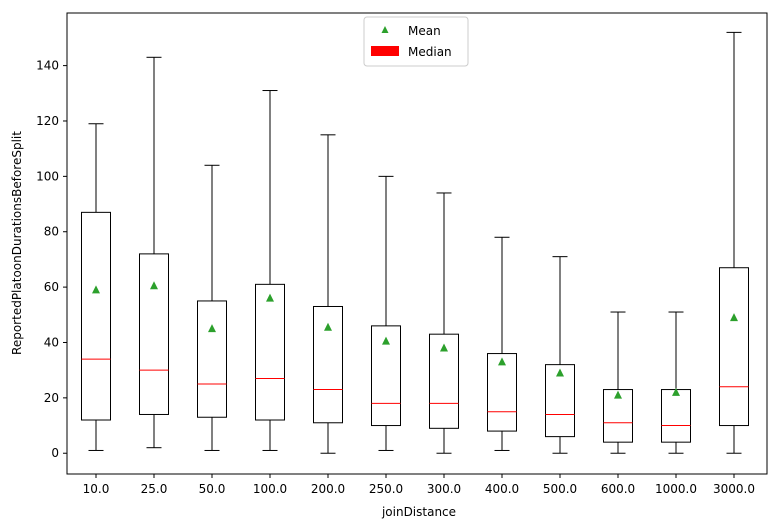 This screenshot has height=528, width=776. I want to click on legend-median-label: Median, so click(430, 52).